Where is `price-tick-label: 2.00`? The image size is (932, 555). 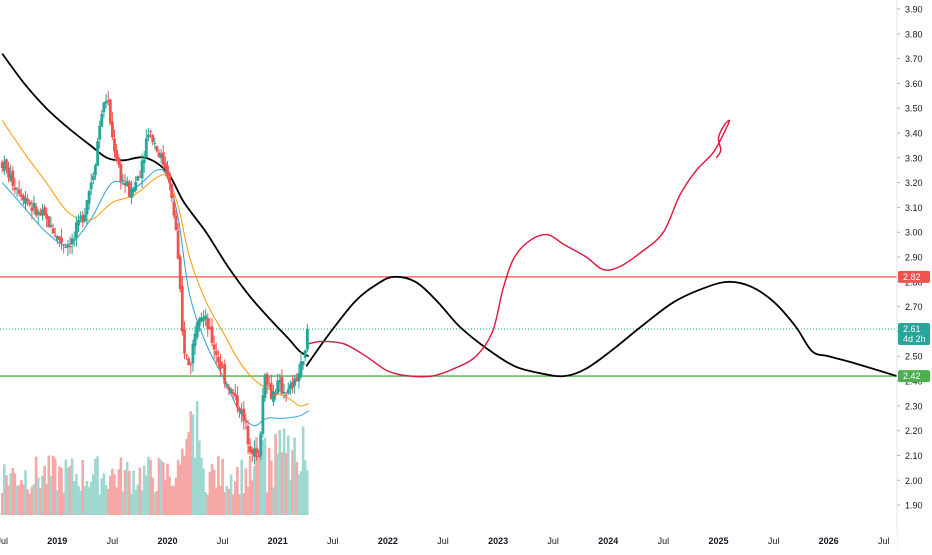 price-tick-label: 2.00 is located at coordinates (914, 481).